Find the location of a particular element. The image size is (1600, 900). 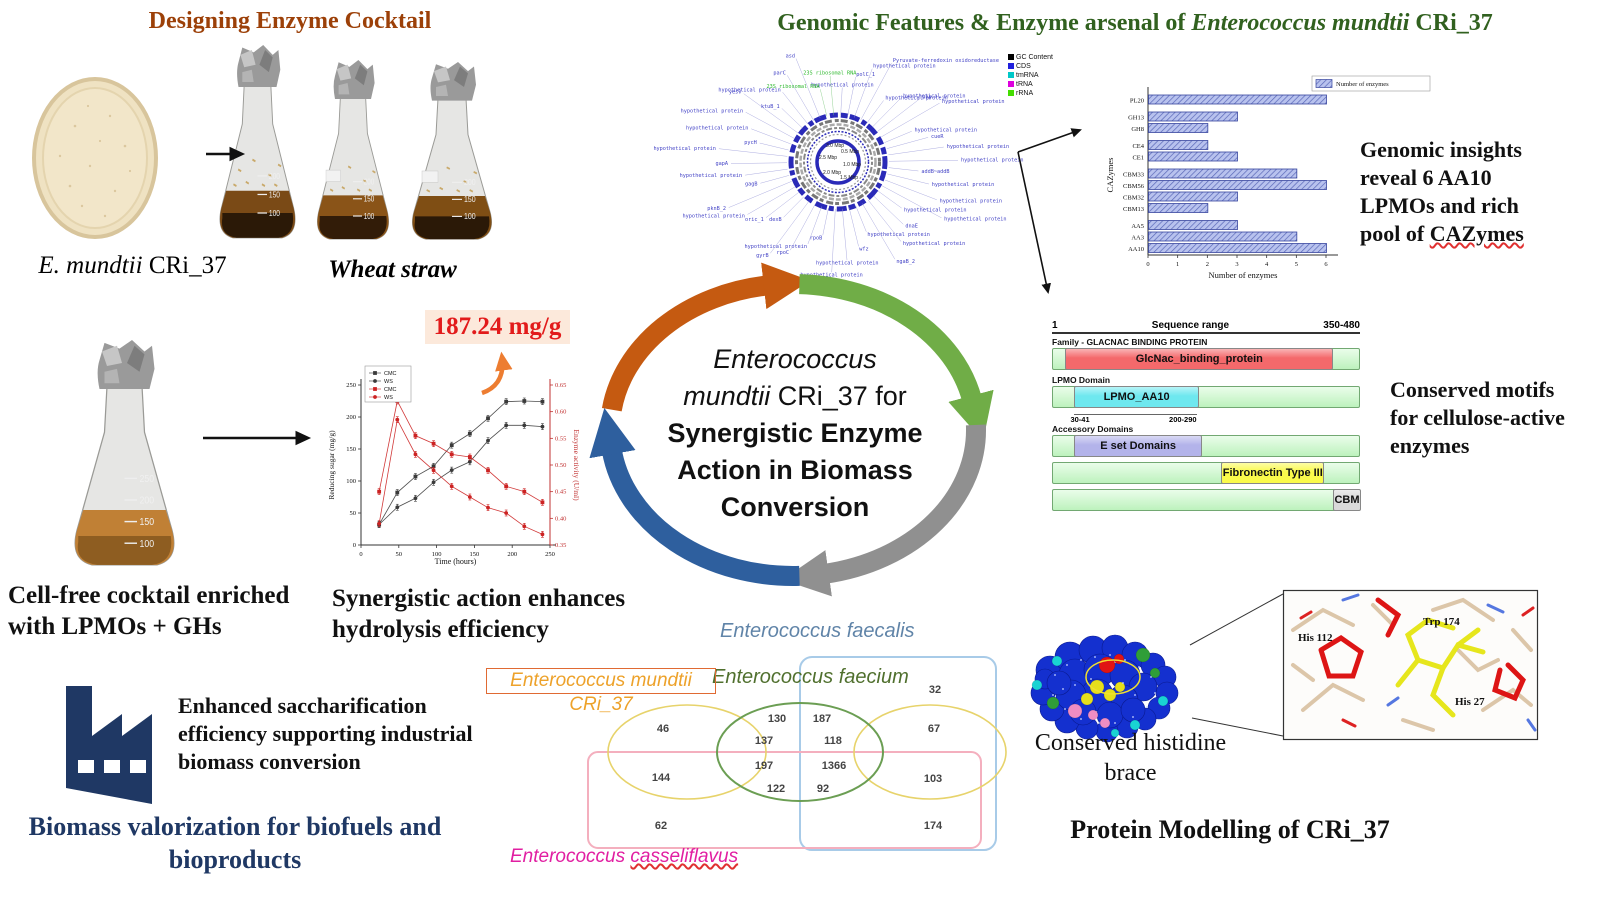

text-decor: CE4 is located at coordinates (1138, 146).